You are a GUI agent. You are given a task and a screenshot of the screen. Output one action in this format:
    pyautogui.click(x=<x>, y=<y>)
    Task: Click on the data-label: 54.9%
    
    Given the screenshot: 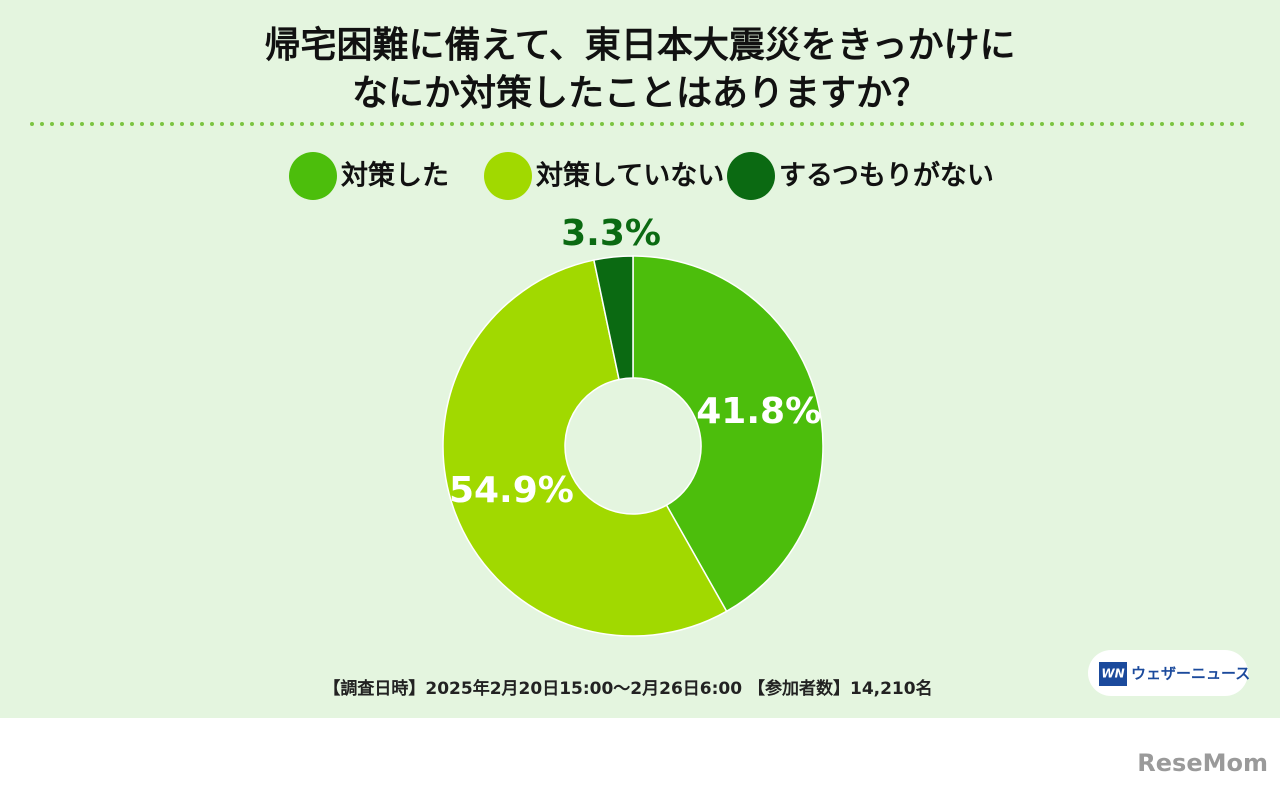 What is the action you would take?
    pyautogui.click(x=511, y=490)
    